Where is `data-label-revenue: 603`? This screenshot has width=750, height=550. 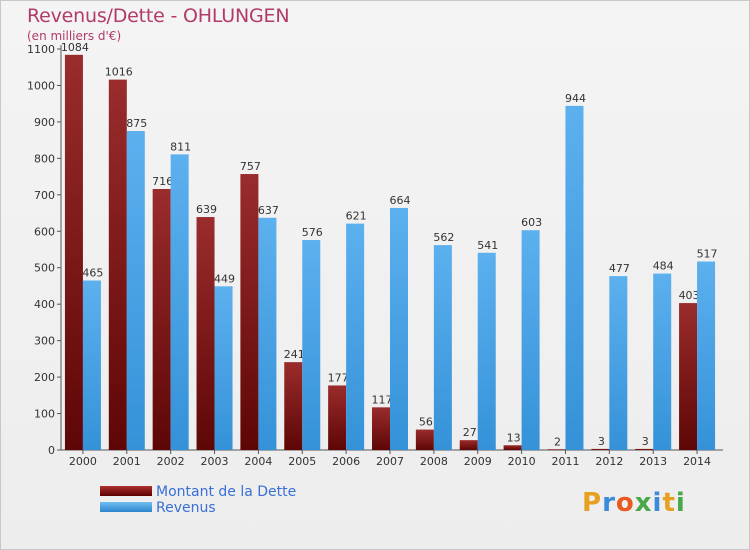
data-label-revenue: 603 is located at coordinates (531, 222).